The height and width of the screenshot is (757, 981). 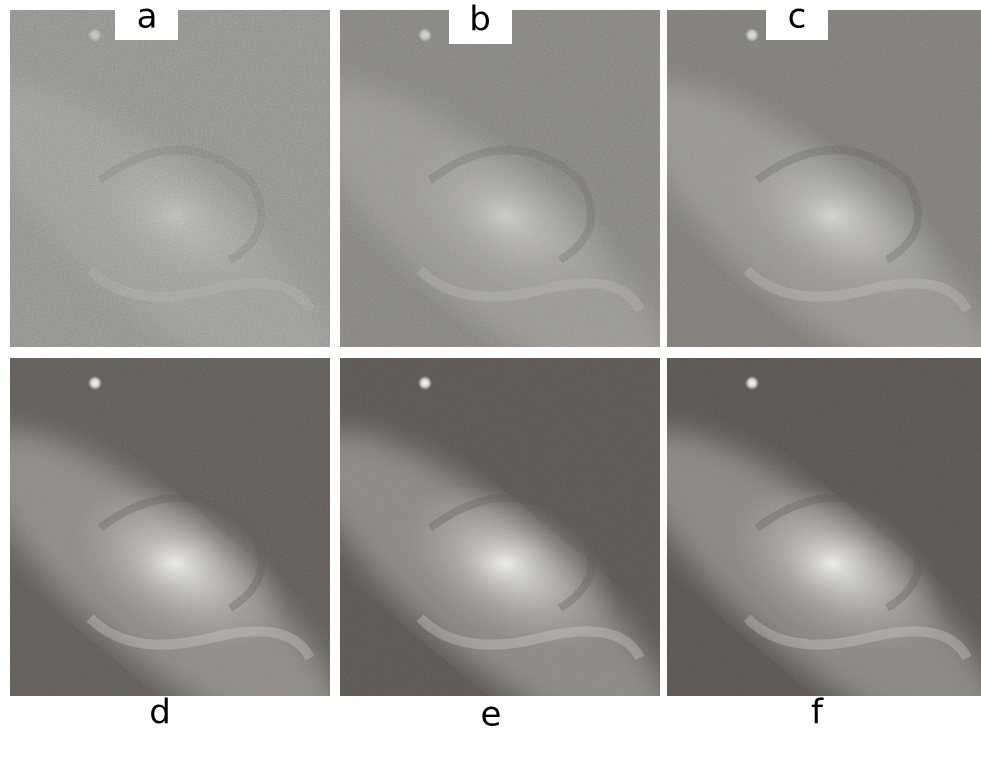 What do you see at coordinates (824, 527) in the screenshot?
I see `image-f` at bounding box center [824, 527].